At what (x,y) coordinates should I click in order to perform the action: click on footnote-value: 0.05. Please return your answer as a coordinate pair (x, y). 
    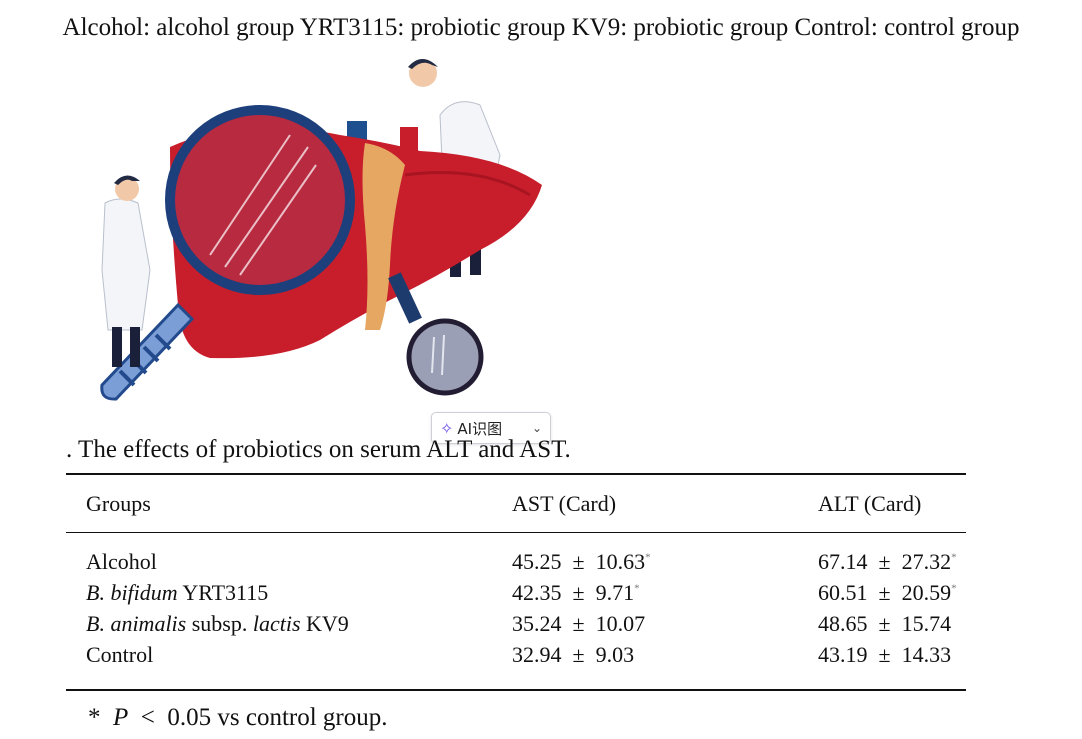
    Looking at the image, I should click on (189, 717).